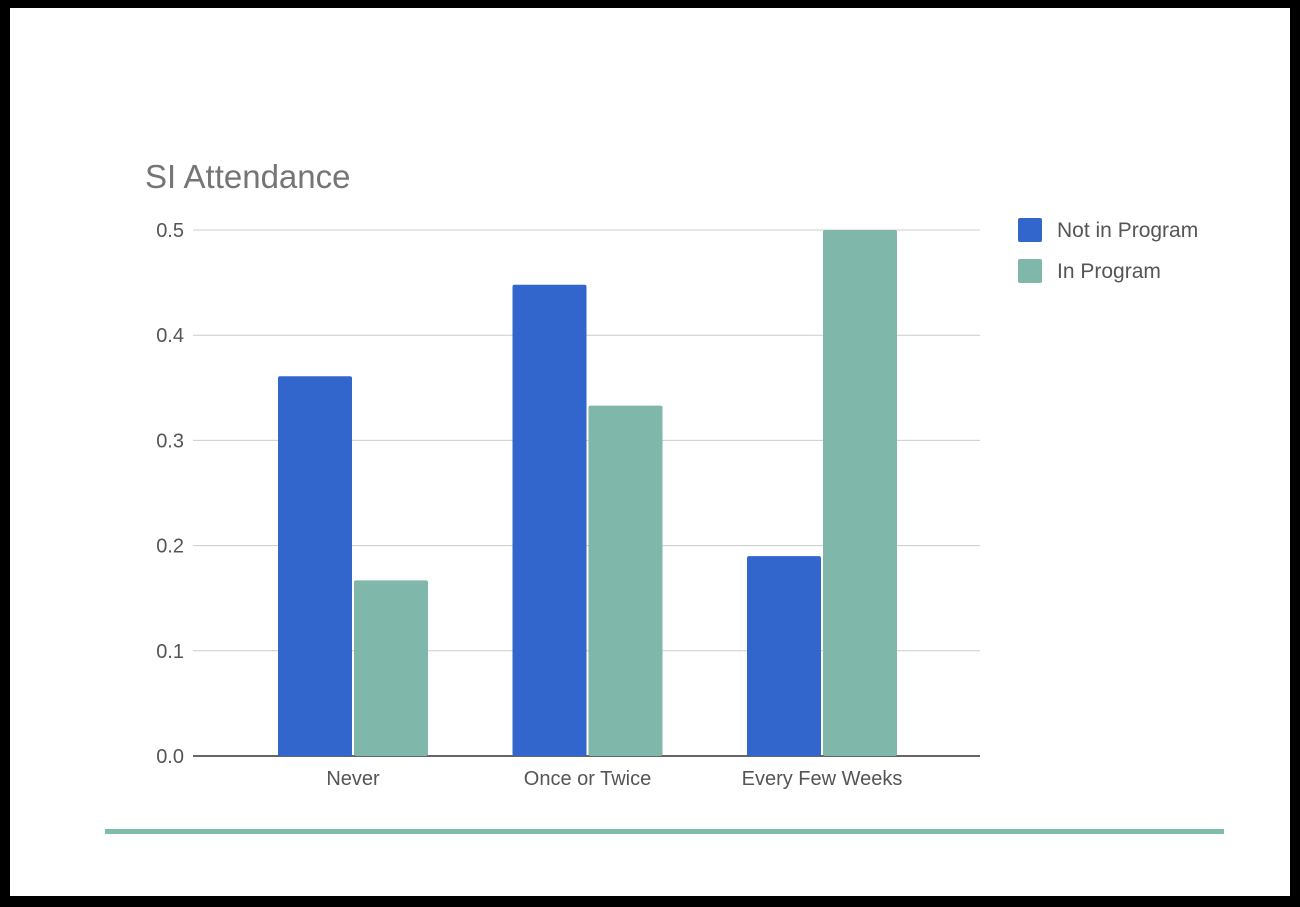 This screenshot has height=907, width=1300. I want to click on accent-divider-line, so click(664, 831).